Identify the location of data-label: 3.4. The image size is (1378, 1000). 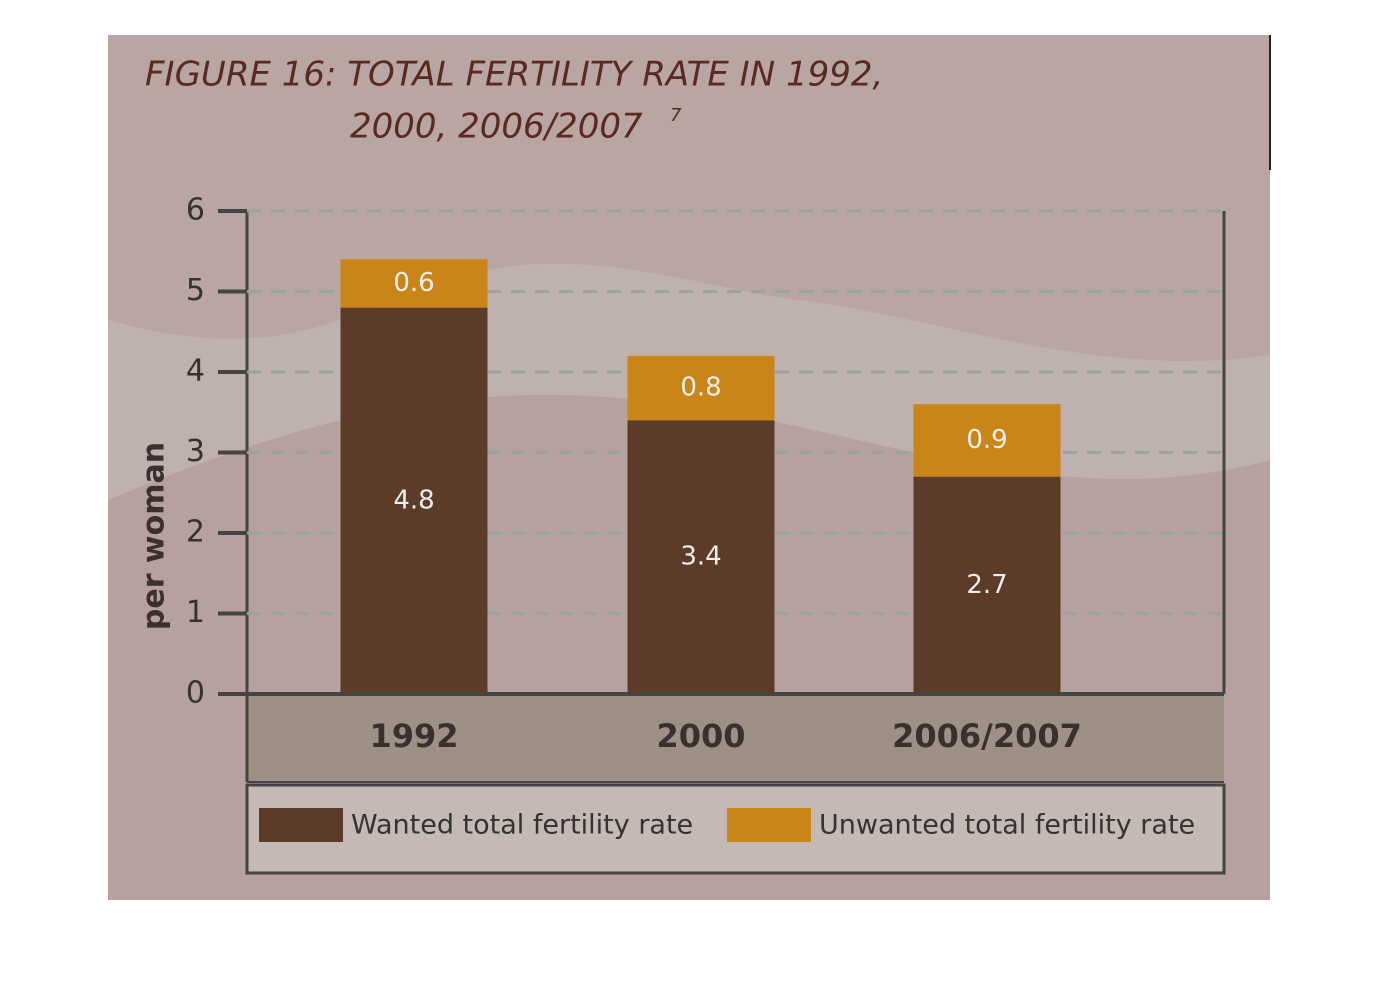
(700, 557).